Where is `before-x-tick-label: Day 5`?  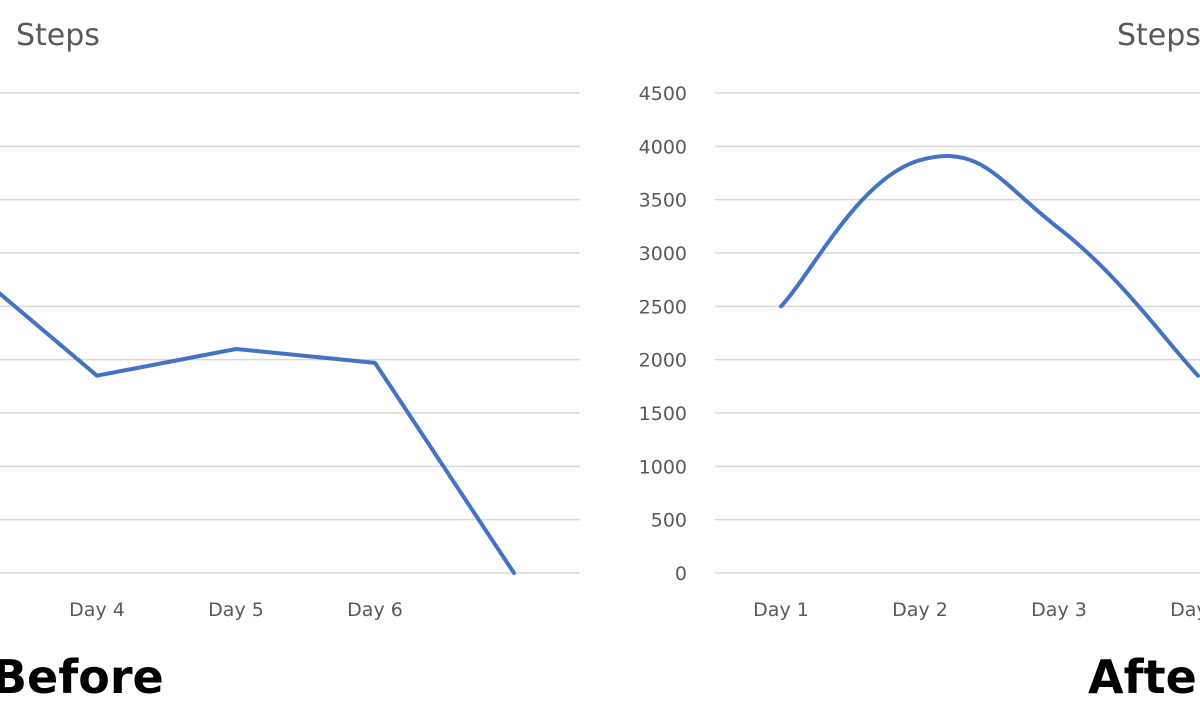
before-x-tick-label: Day 5 is located at coordinates (236, 610).